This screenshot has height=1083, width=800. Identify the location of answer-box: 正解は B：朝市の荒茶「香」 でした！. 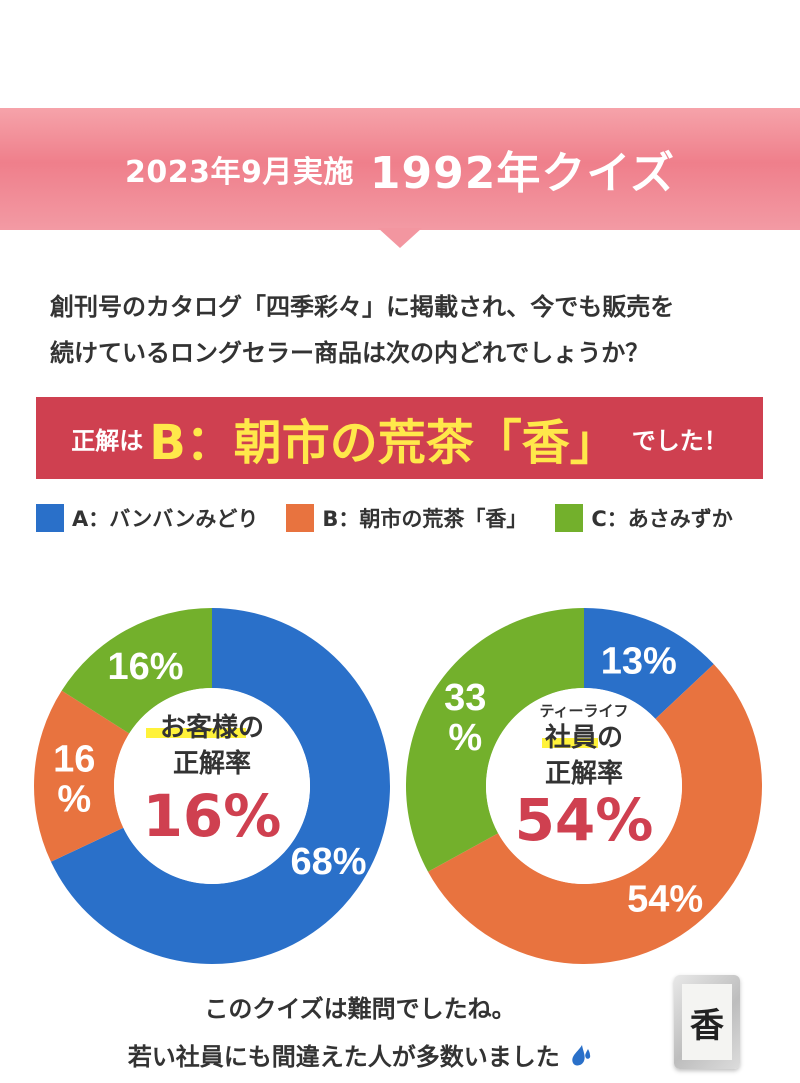
(399, 438).